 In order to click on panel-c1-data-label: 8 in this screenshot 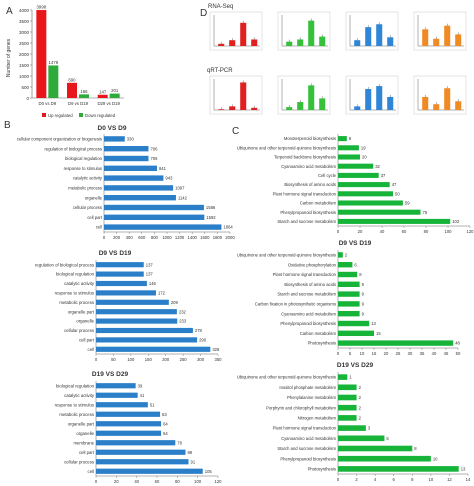, I will do `click(350, 138)`.